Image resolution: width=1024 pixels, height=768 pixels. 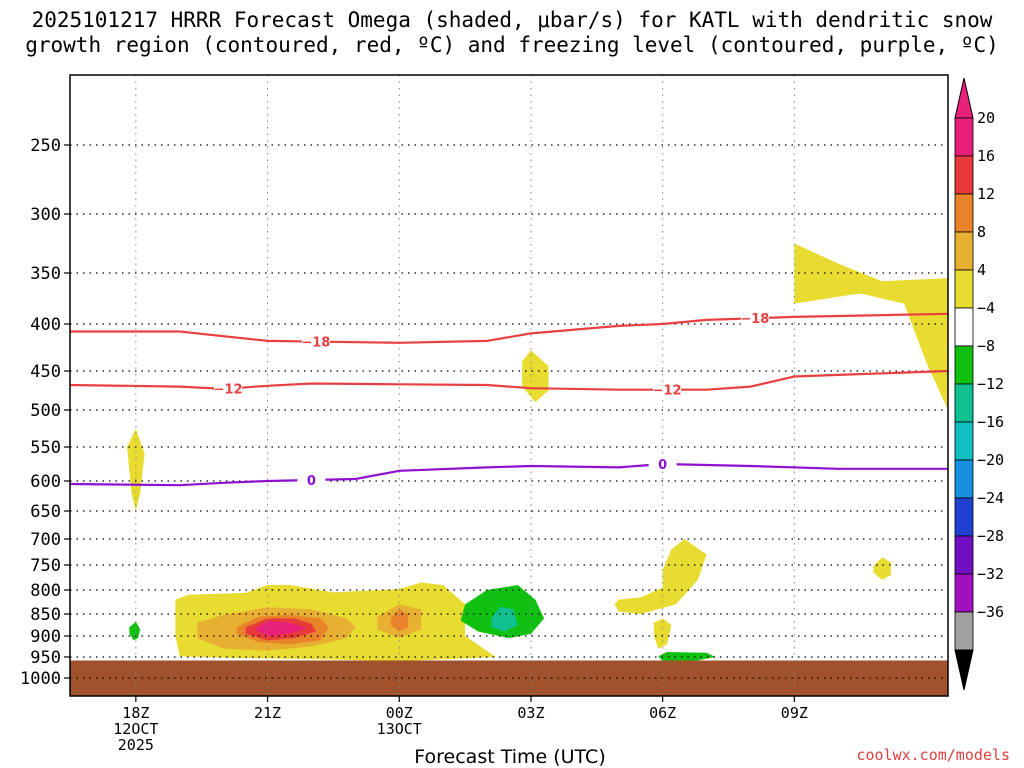 What do you see at coordinates (45, 615) in the screenshot?
I see `y-tick-label: 850` at bounding box center [45, 615].